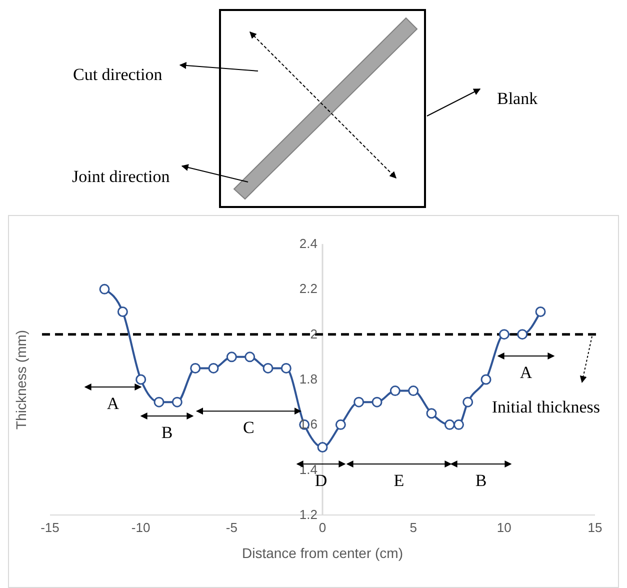 The height and width of the screenshot is (588, 627). Describe the element at coordinates (20, 380) in the screenshot. I see `y-axis-title: Thickness (mm)` at that location.